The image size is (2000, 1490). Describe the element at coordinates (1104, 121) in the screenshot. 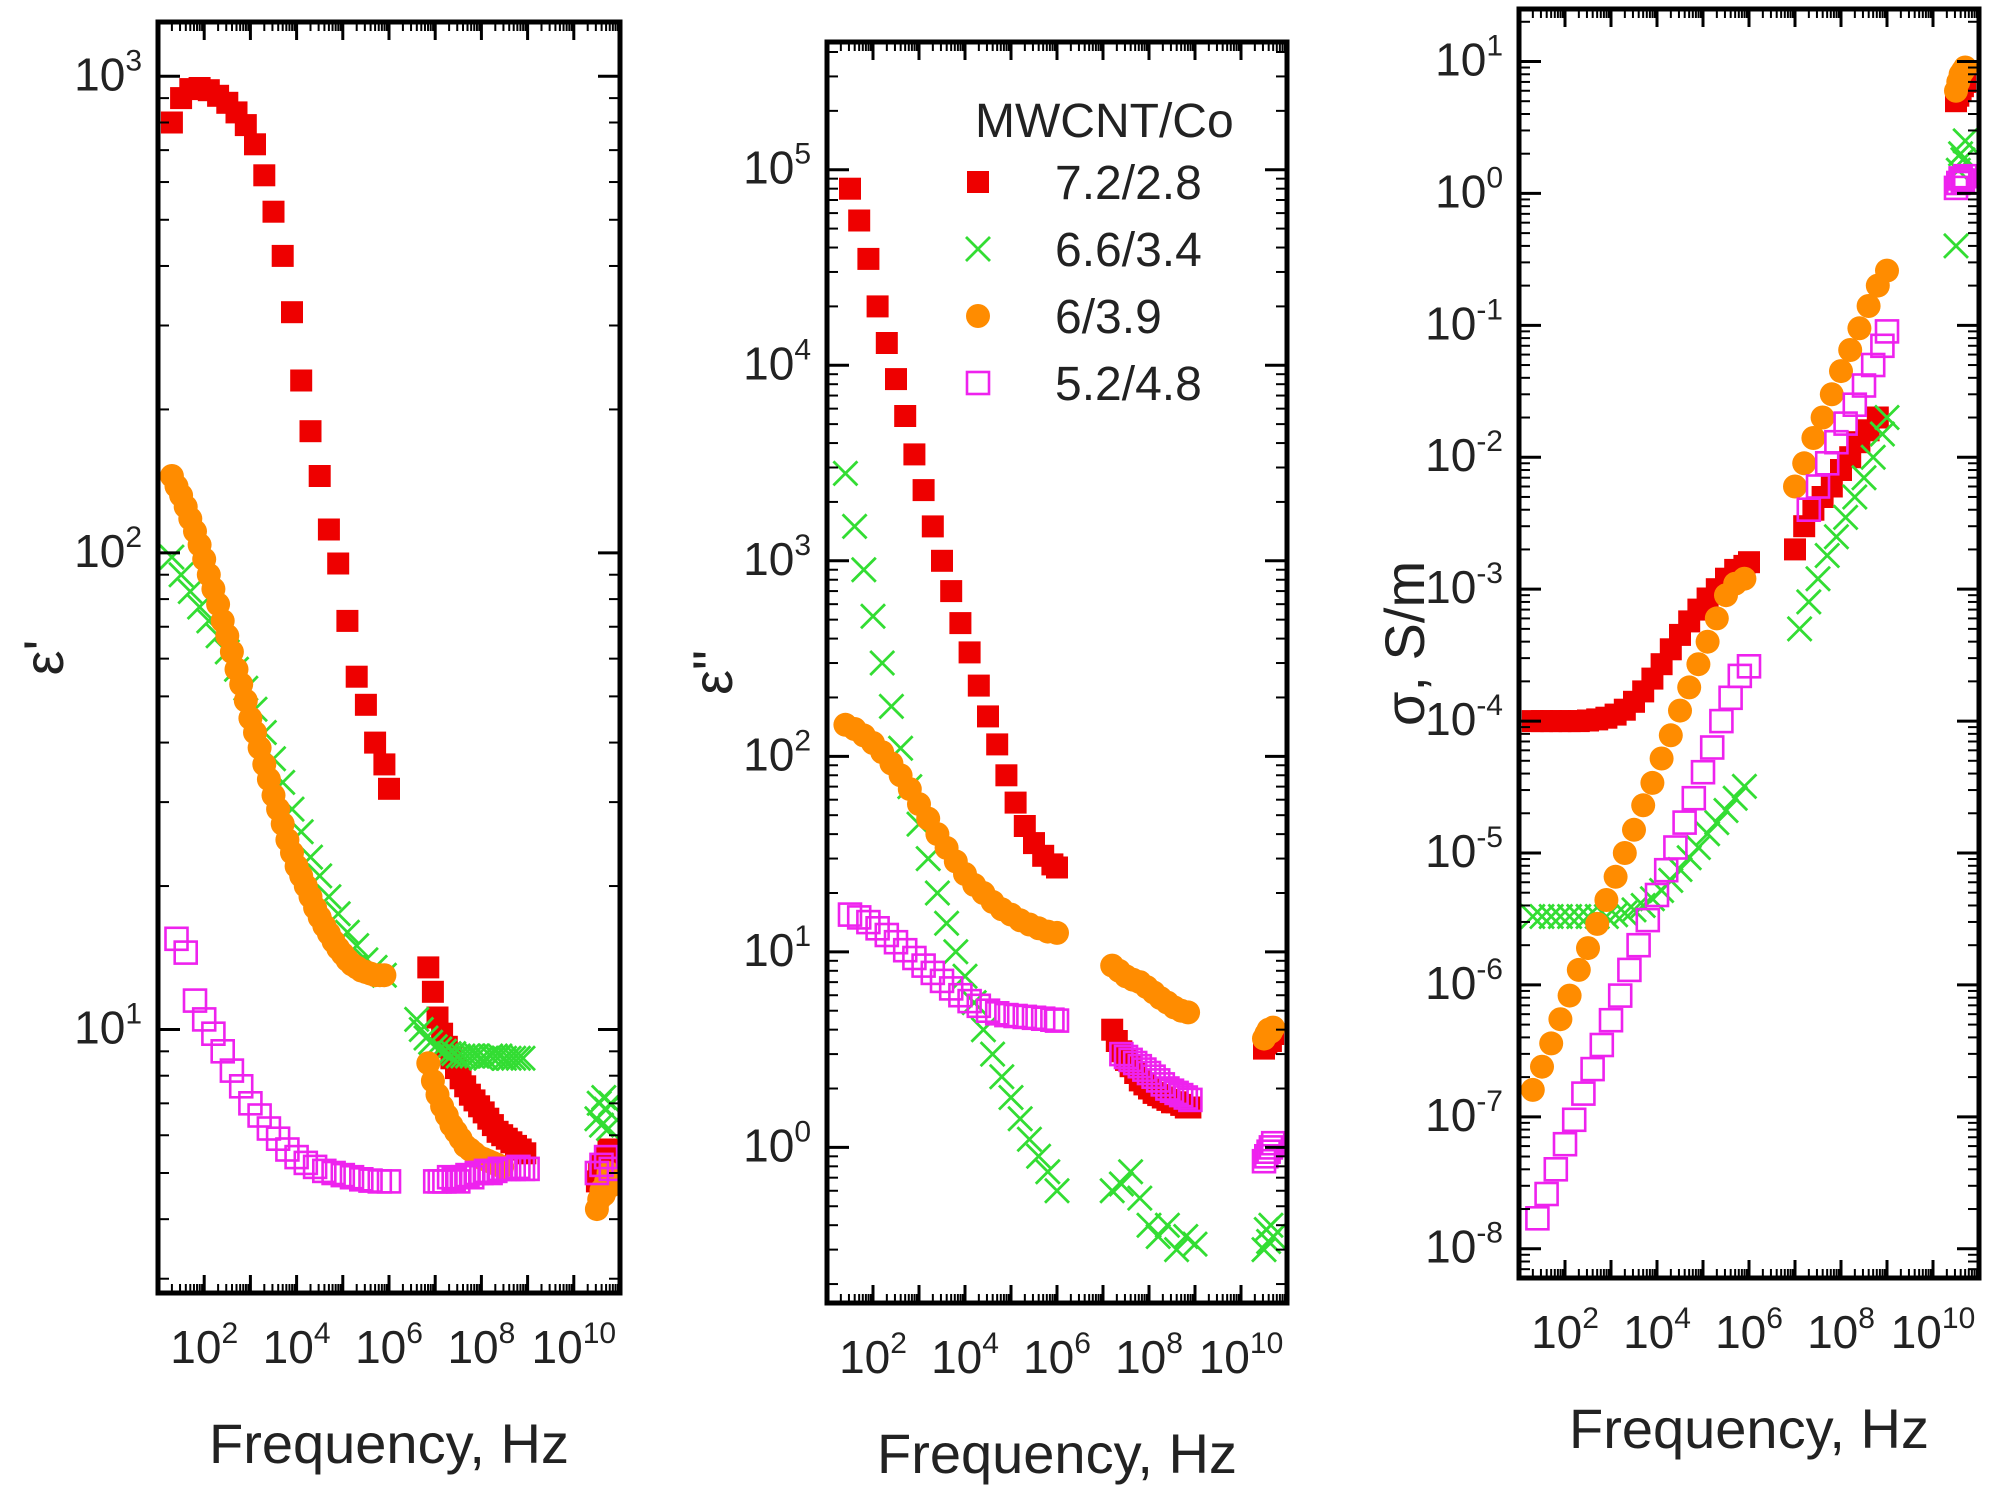

I see `legend-title: MWCNT/Co` at that location.